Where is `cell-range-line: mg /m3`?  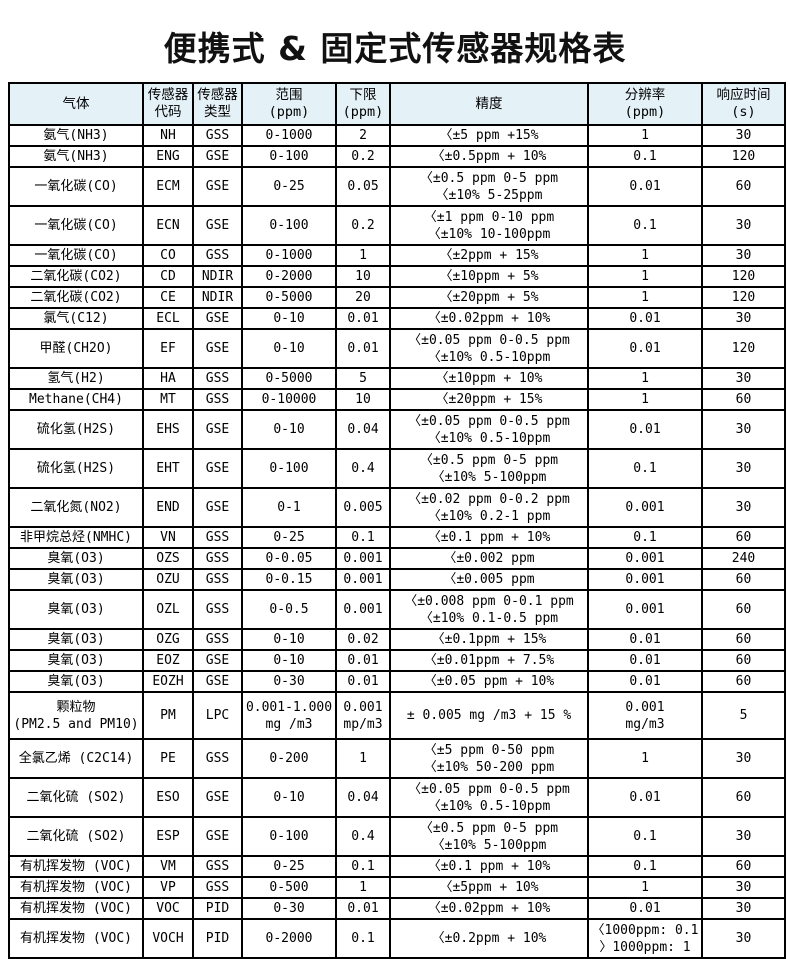 cell-range-line: mg /m3 is located at coordinates (289, 724).